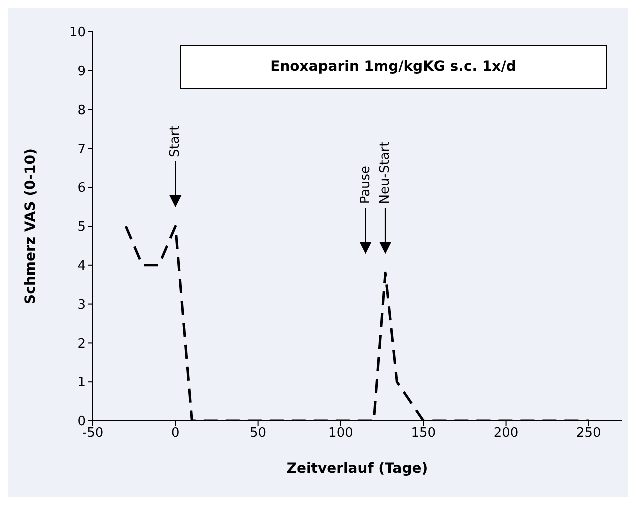 The height and width of the screenshot is (505, 636). Describe the element at coordinates (423, 434) in the screenshot. I see `x-tick-label: 150` at that location.